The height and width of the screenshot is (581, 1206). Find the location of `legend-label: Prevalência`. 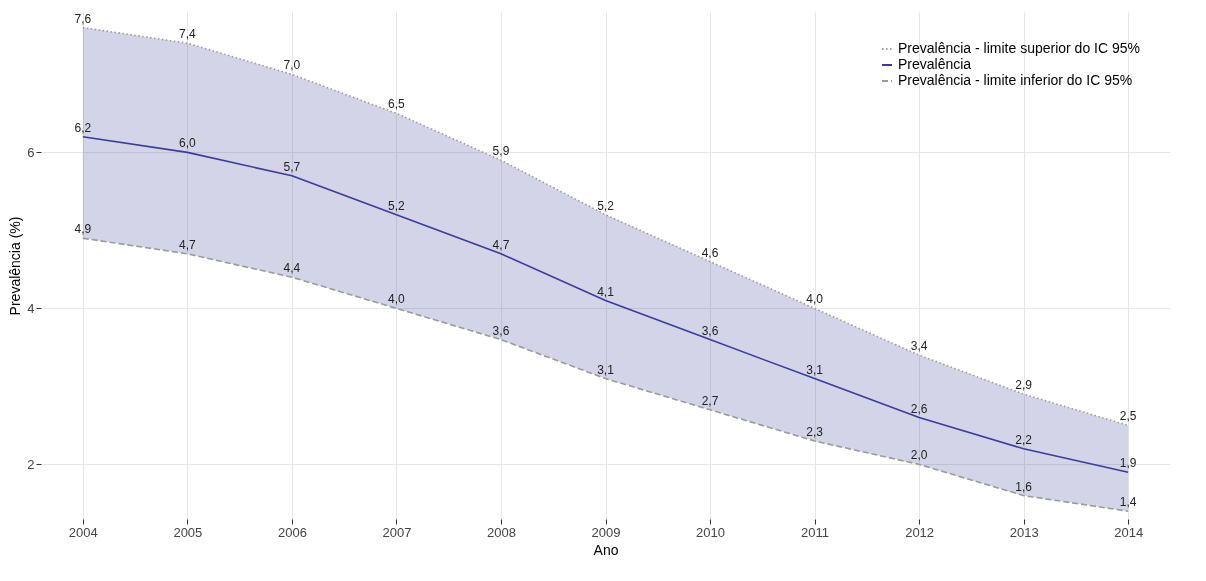

legend-label: Prevalência is located at coordinates (935, 64).